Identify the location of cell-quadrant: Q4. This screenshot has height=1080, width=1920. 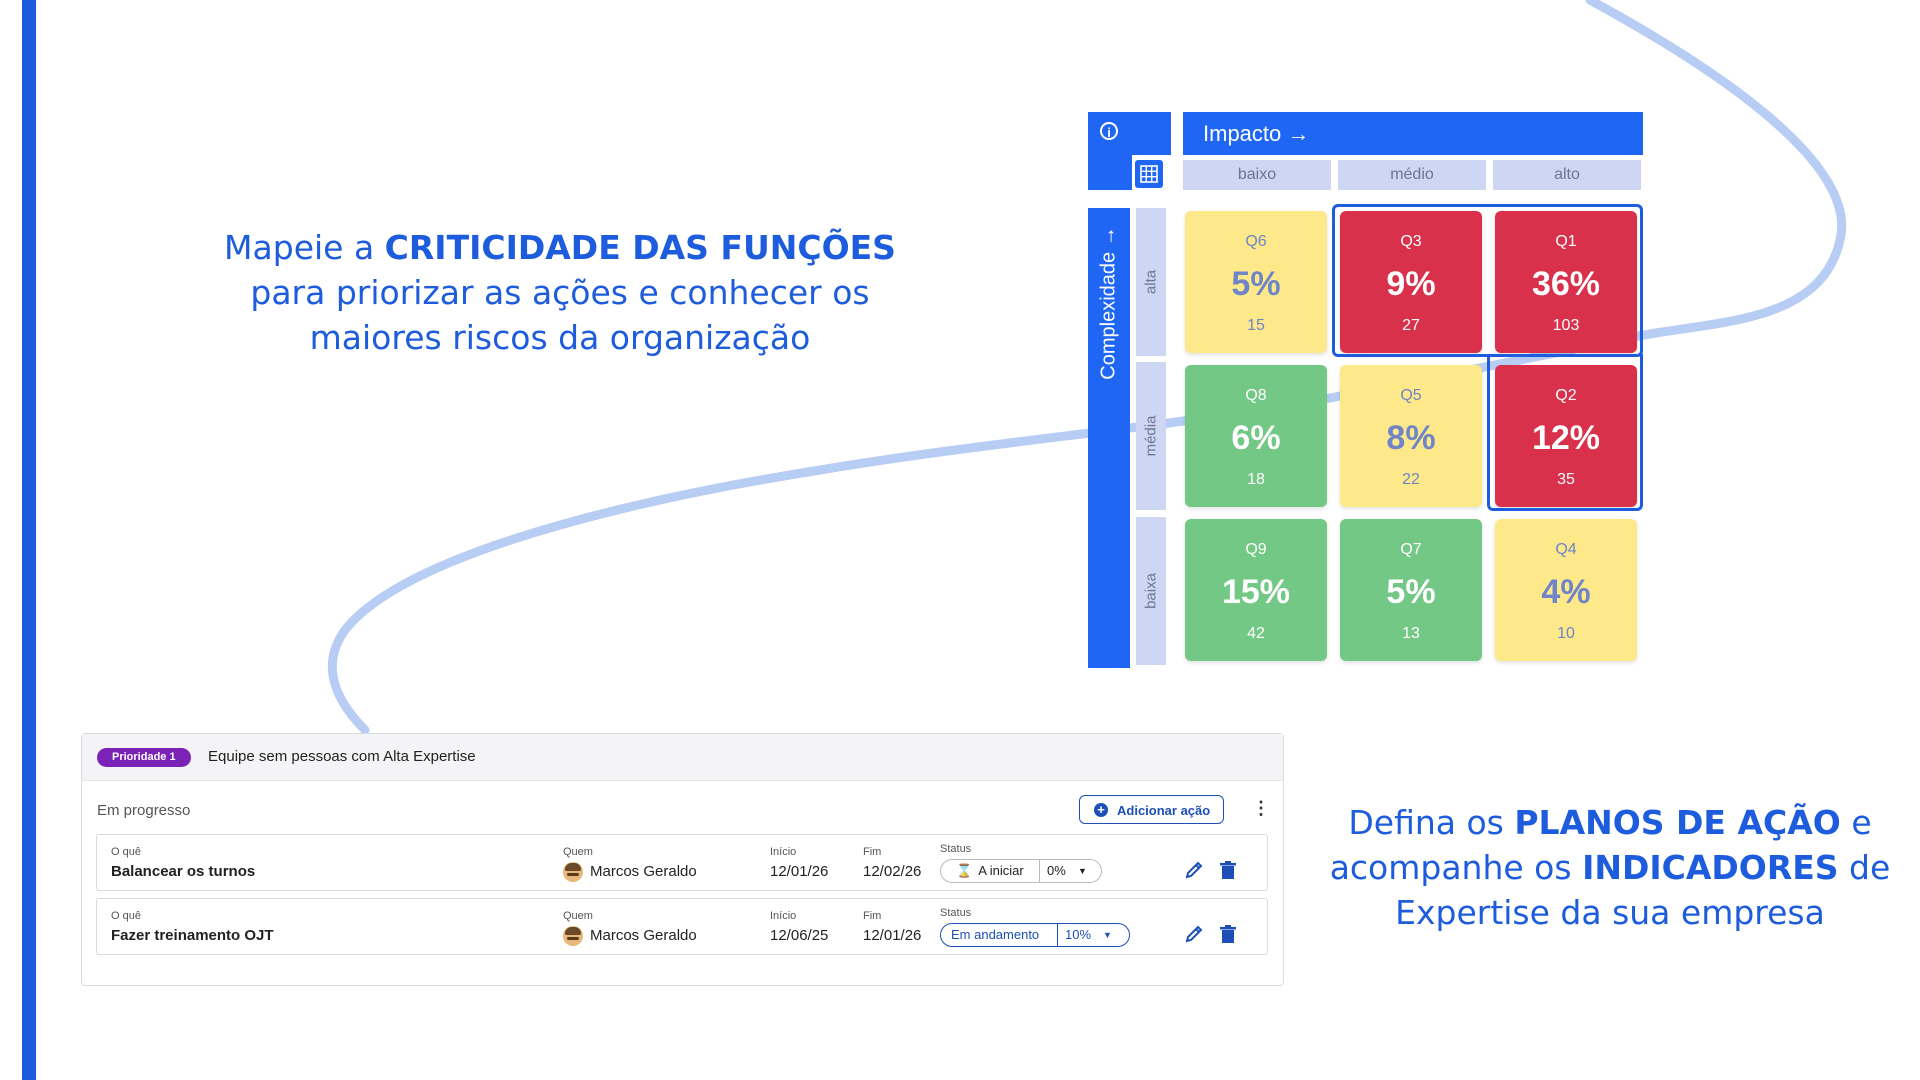
(1566, 549).